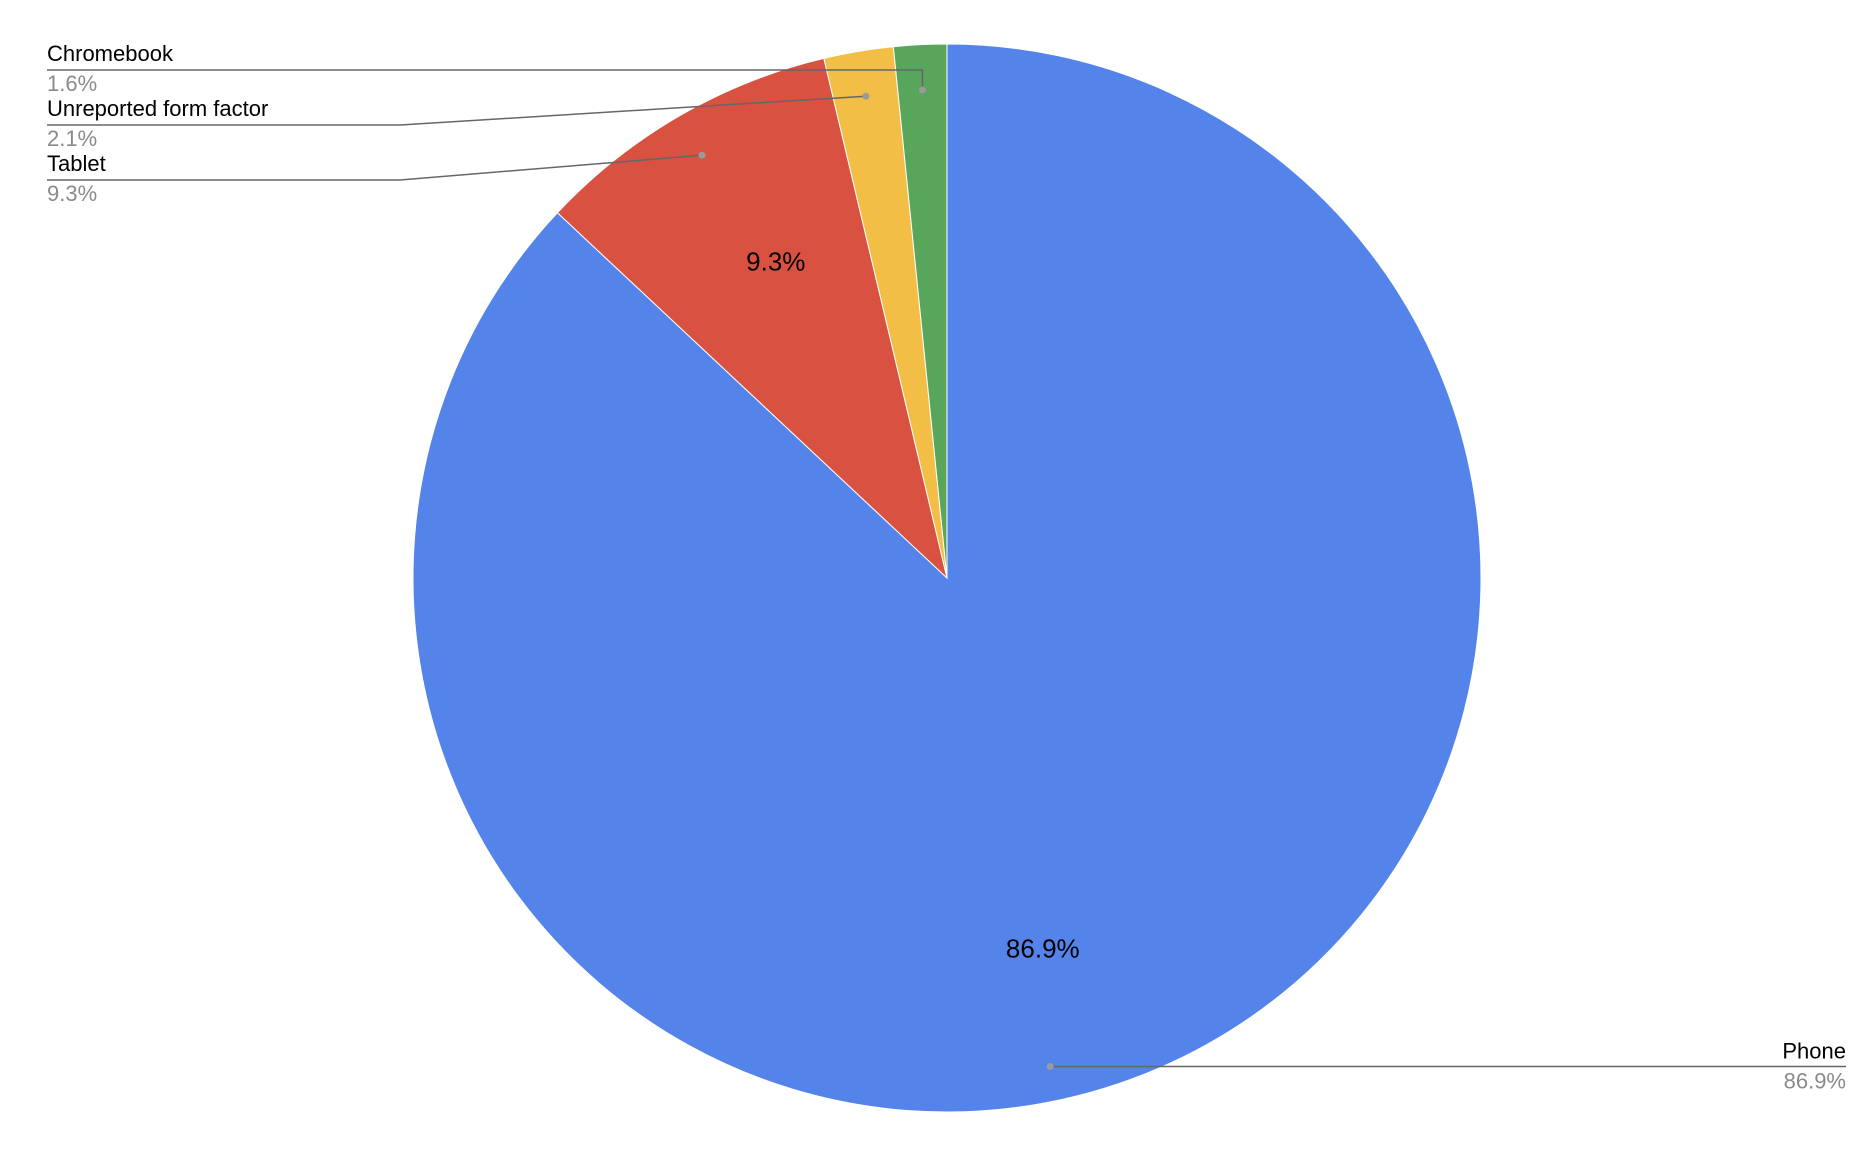 The height and width of the screenshot is (1150, 1852). Describe the element at coordinates (110, 53) in the screenshot. I see `callout-name-chromebook: Chromebook` at that location.